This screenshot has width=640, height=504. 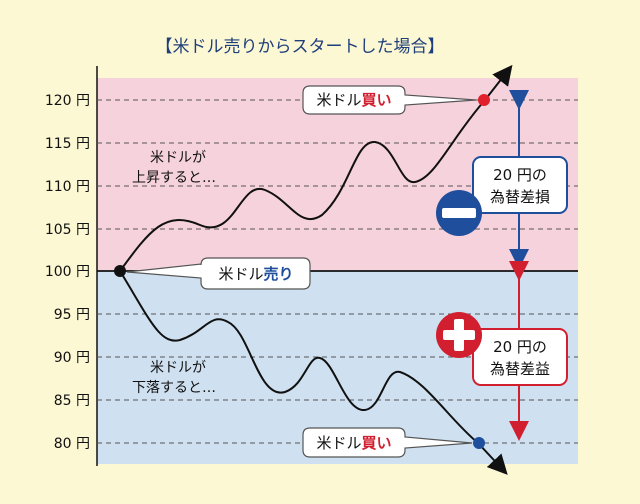 What do you see at coordinates (520, 347) in the screenshot?
I see `gain-box-line-1: 20 円の` at bounding box center [520, 347].